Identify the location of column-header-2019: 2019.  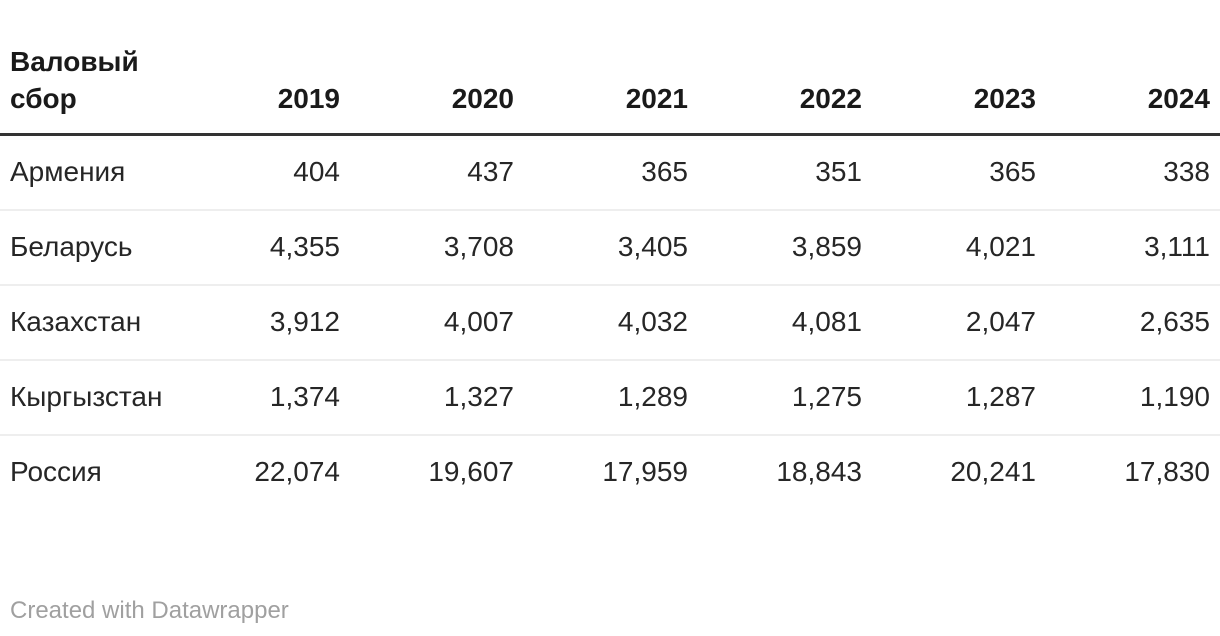
(263, 90).